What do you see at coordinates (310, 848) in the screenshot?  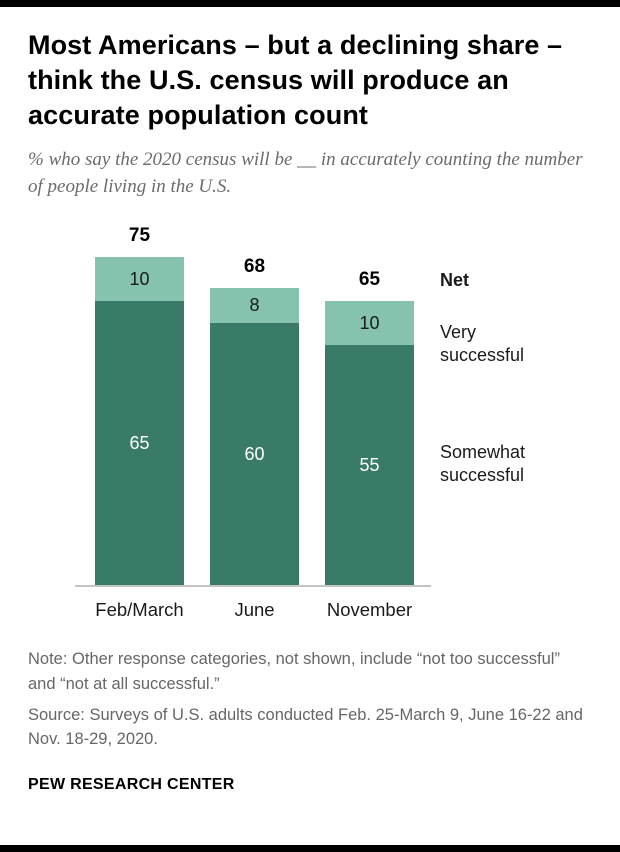 I see `bottom-border-bar` at bounding box center [310, 848].